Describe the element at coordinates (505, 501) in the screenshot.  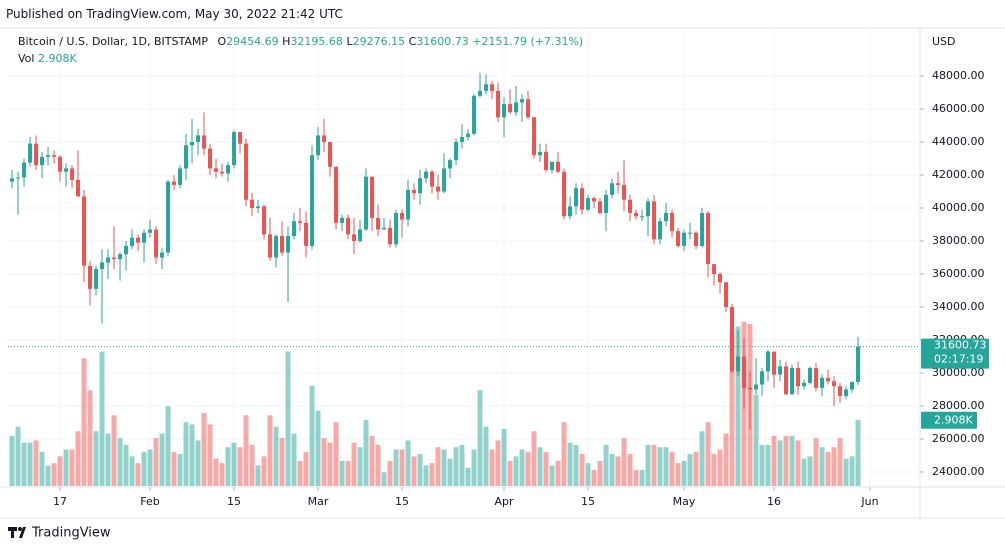
I see `x-tick-label: Apr` at that location.